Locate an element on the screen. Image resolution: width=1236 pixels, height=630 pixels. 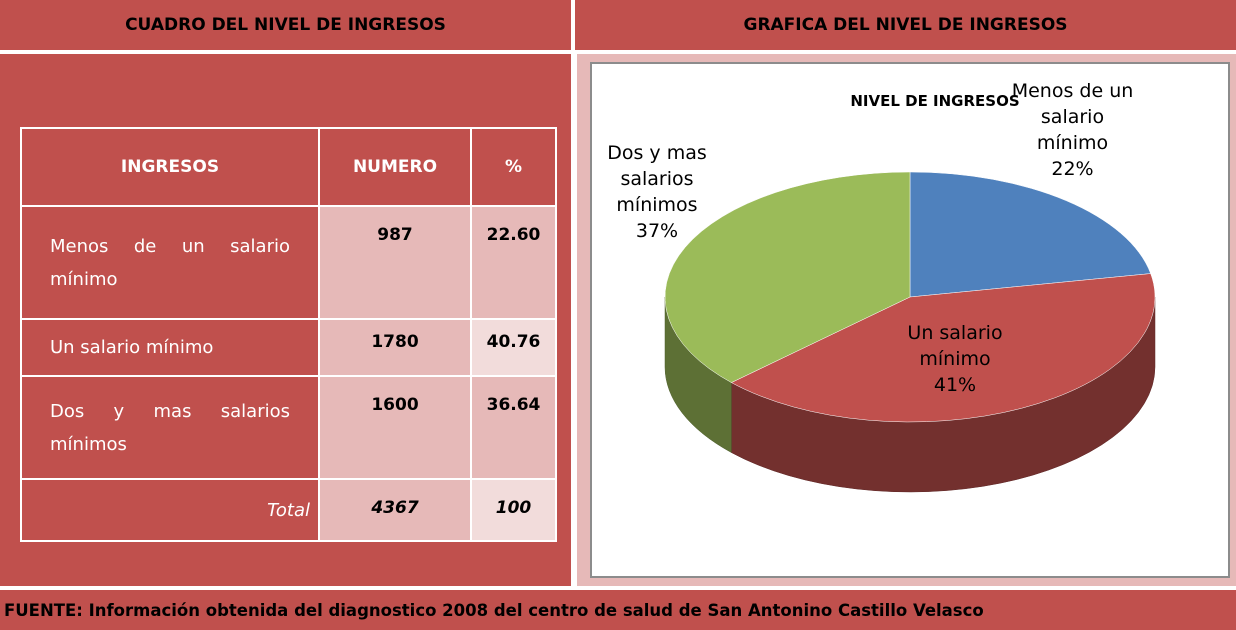
cell: Menos de un salario mínimo is located at coordinates (170, 262).